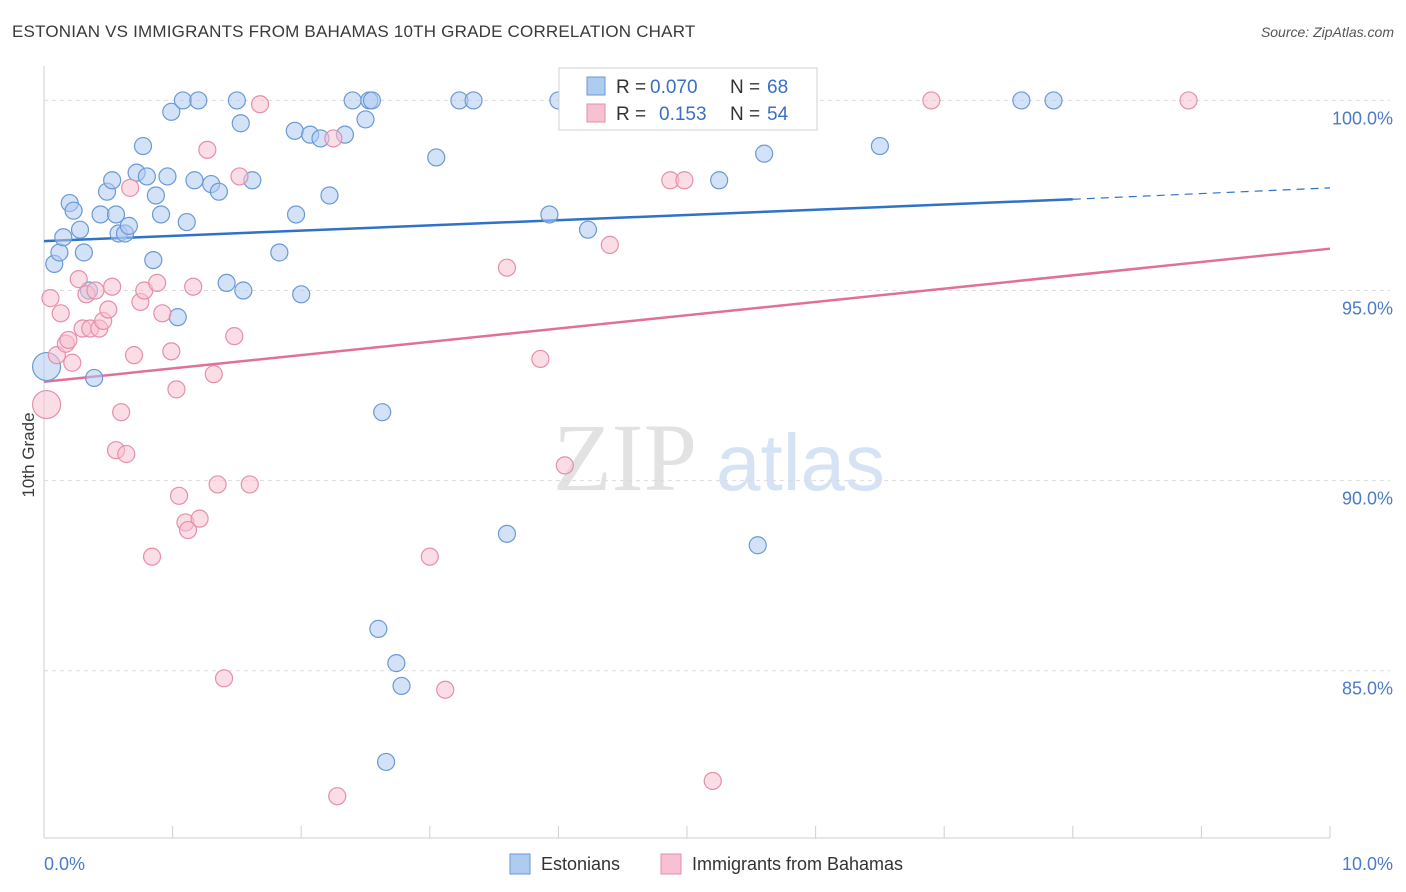 Image resolution: width=1406 pixels, height=892 pixels. What do you see at coordinates (1201, 193) in the screenshot?
I see `estonians-trend-extension` at bounding box center [1201, 193].